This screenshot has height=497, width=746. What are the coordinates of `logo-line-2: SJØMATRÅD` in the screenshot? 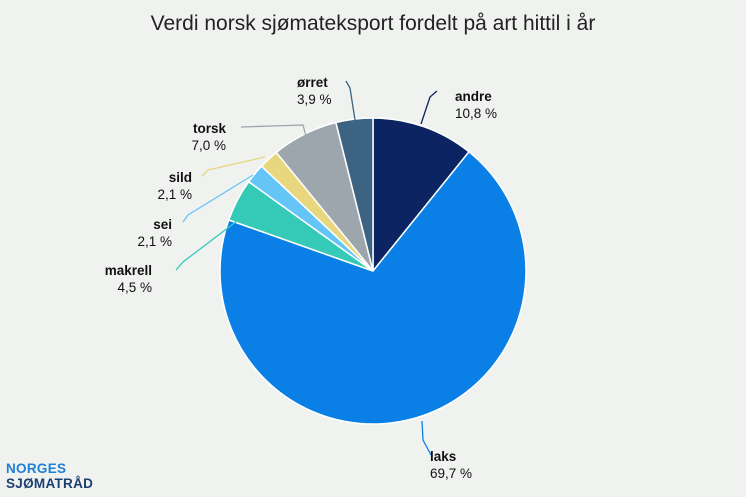 It's located at (50, 483).